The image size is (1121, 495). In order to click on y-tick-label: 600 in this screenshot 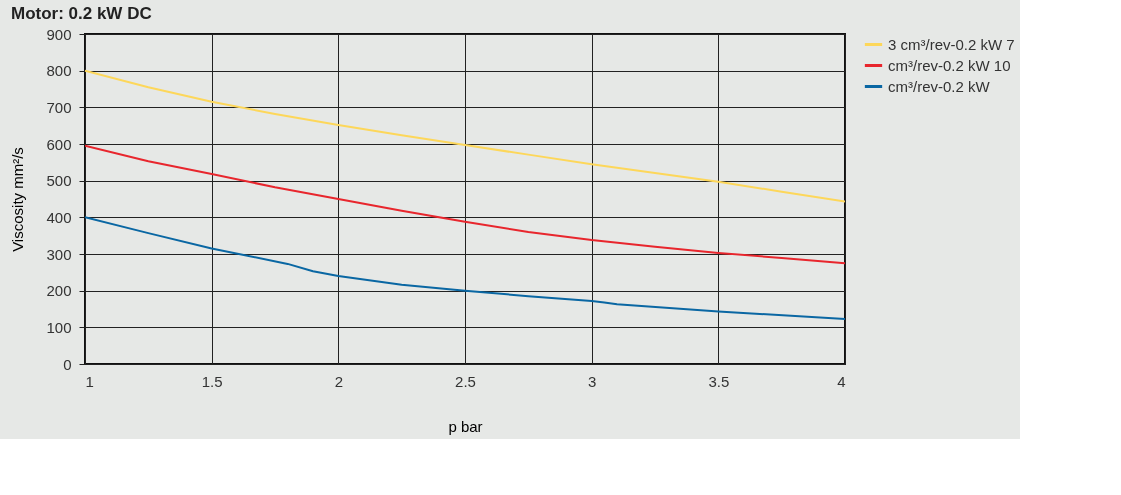, I will do `click(59, 144)`.